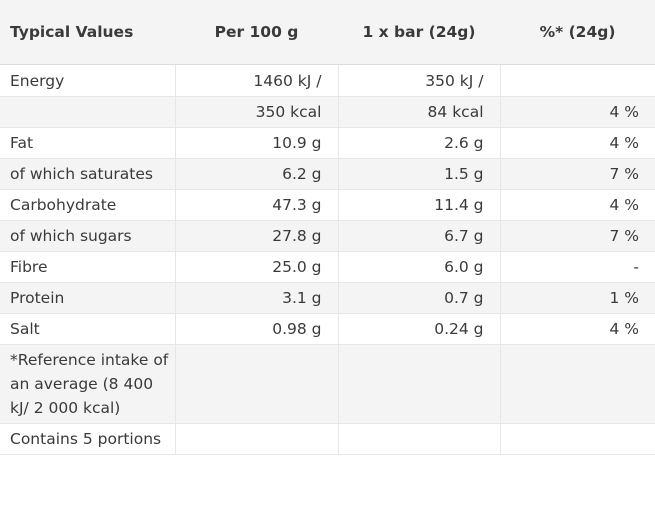 This screenshot has width=655, height=519. I want to click on row-label: of which saturates, so click(87, 174).